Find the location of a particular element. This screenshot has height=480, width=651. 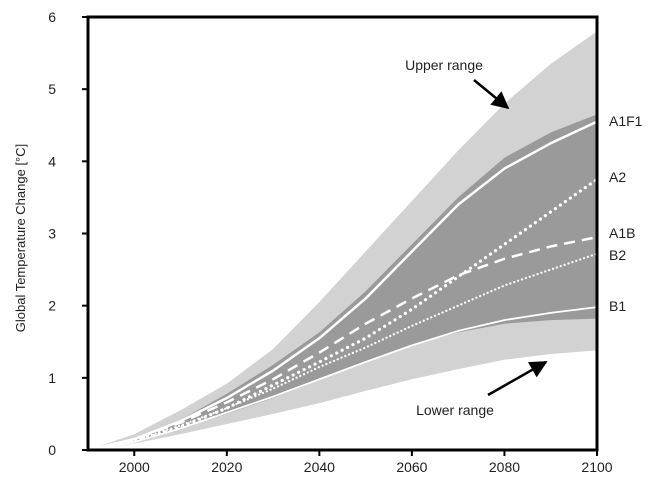

y-tick-label: 6 is located at coordinates (52, 17).